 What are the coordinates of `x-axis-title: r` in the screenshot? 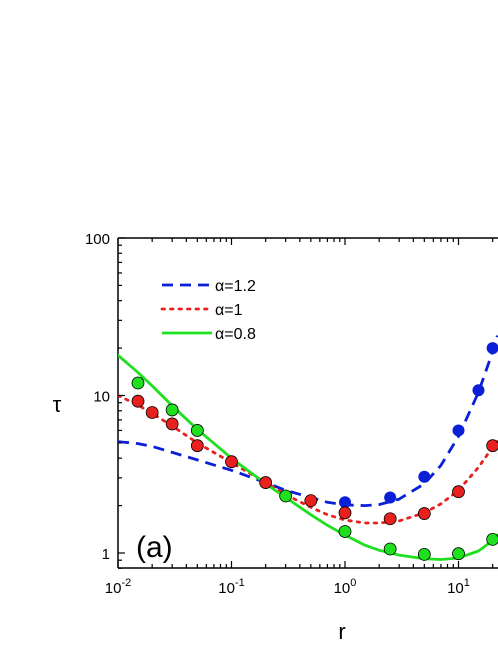 It's located at (341, 631).